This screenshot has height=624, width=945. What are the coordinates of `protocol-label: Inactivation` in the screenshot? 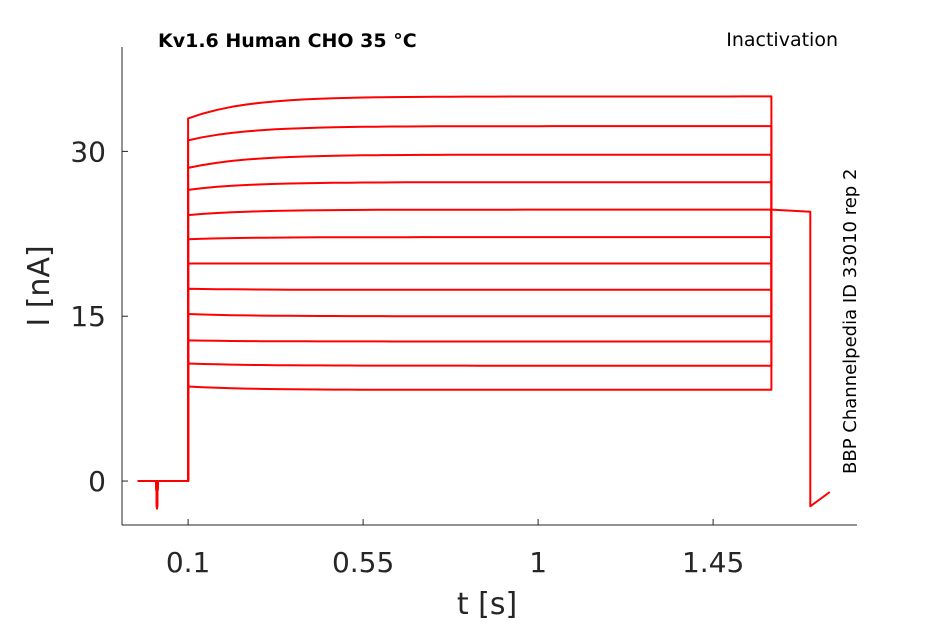 It's located at (782, 40).